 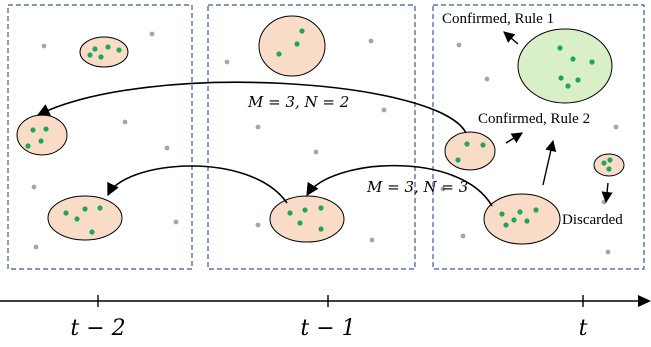 I want to click on label-params-upper: M = 3, N = 2, so click(x=298, y=102).